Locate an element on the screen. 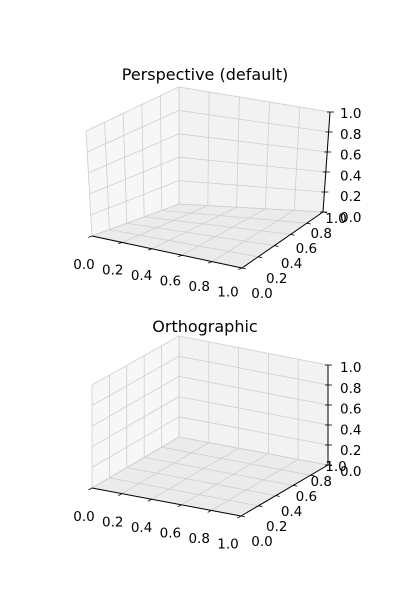 Image resolution: width=400 pixels, height=600 pixels. x-tick-label: 0.6 is located at coordinates (170, 282).